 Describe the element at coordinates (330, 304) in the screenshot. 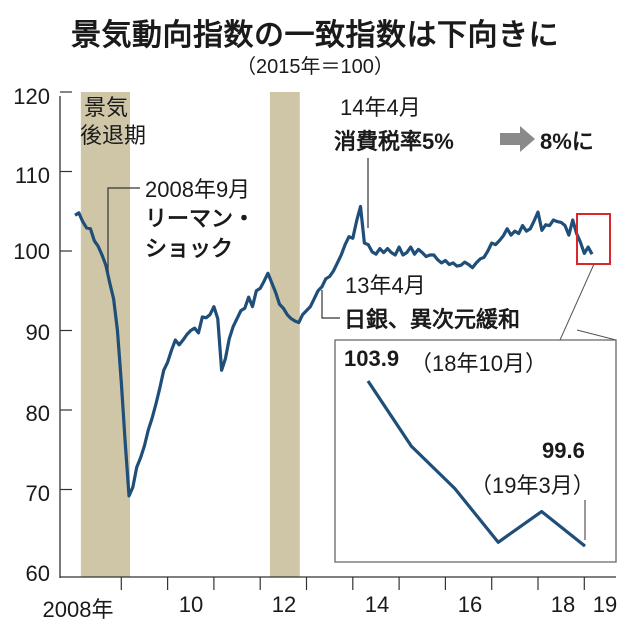

I see `boj-leader` at that location.